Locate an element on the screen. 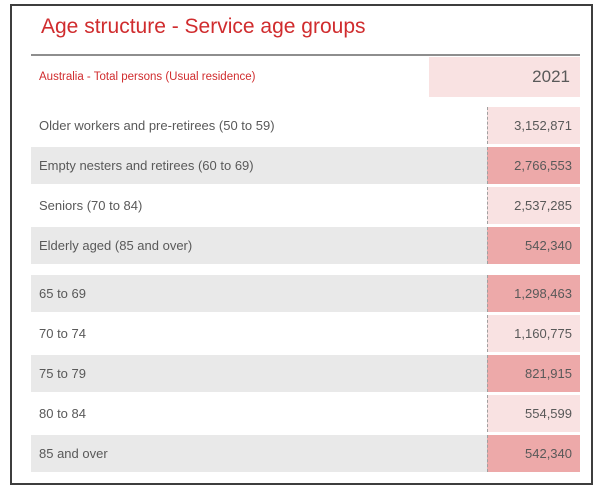 The width and height of the screenshot is (602, 493). year-label: 2021 is located at coordinates (551, 76).